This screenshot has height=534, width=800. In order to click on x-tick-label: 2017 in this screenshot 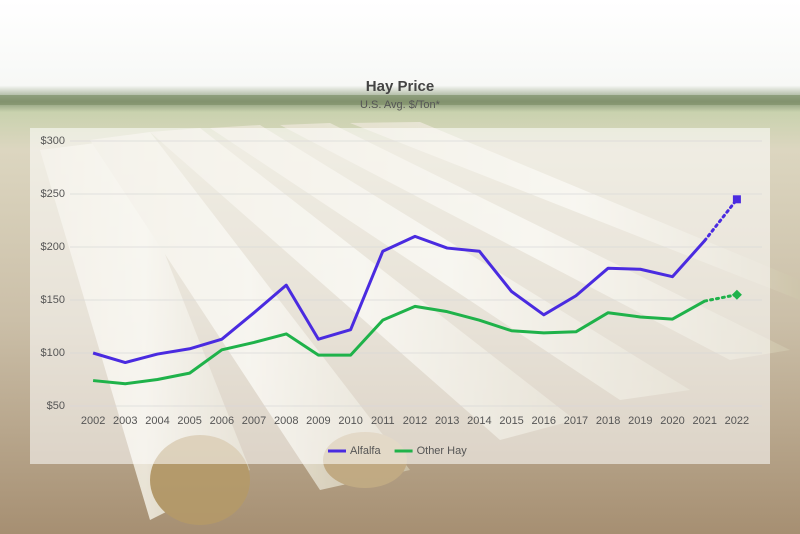, I will do `click(576, 421)`.